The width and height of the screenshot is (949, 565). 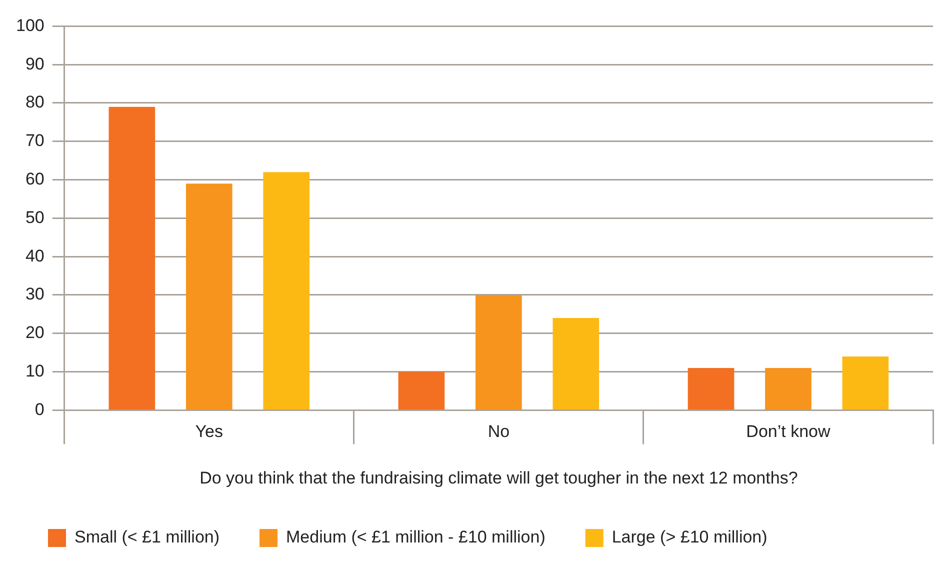 I want to click on y-tick-label: 10, so click(x=34, y=370).